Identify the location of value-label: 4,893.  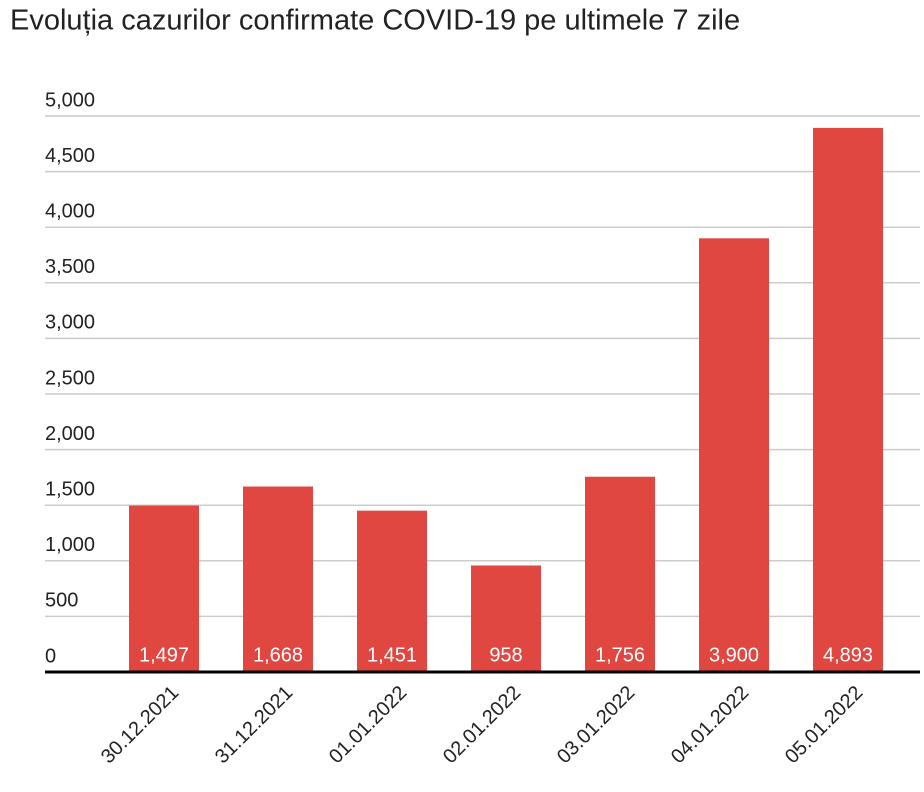
(848, 655).